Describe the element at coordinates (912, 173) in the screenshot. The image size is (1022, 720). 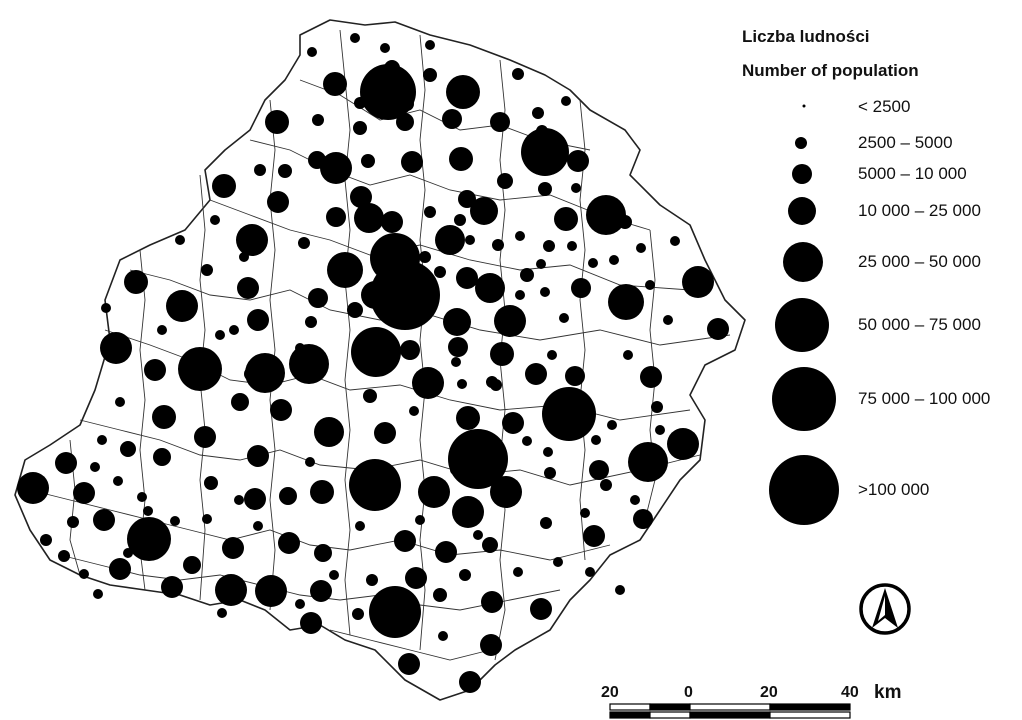
I see `legend-label-5000-10000: 5000 – 10 000` at that location.